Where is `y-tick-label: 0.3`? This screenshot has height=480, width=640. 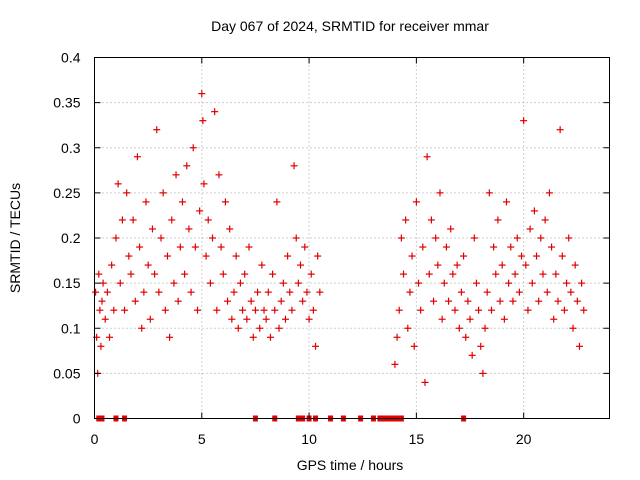 y-tick-label: 0.3 is located at coordinates (71, 148).